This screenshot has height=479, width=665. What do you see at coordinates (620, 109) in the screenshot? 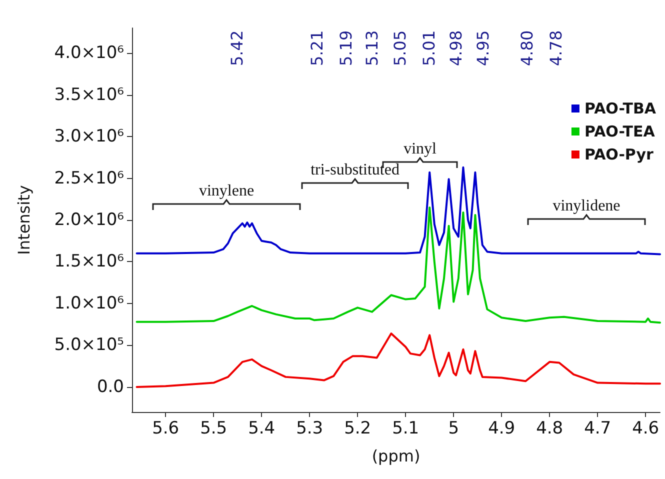
I see `legend-label: PAO-TBA` at bounding box center [620, 109].